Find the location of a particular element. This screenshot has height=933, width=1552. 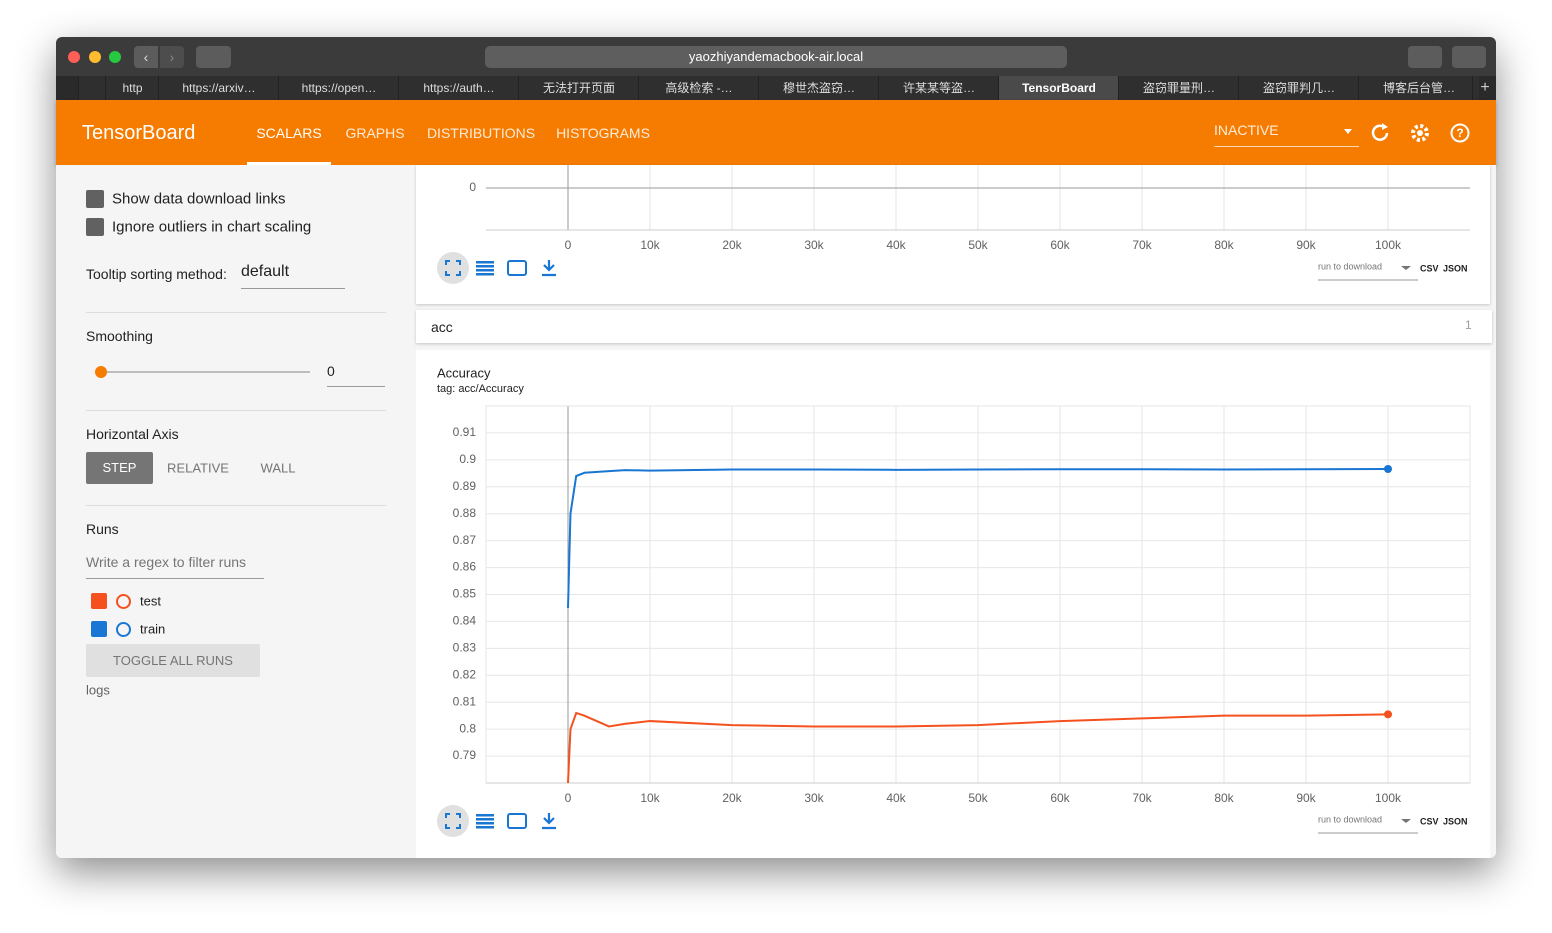

new-tab-button: + is located at coordinates (1484, 88).